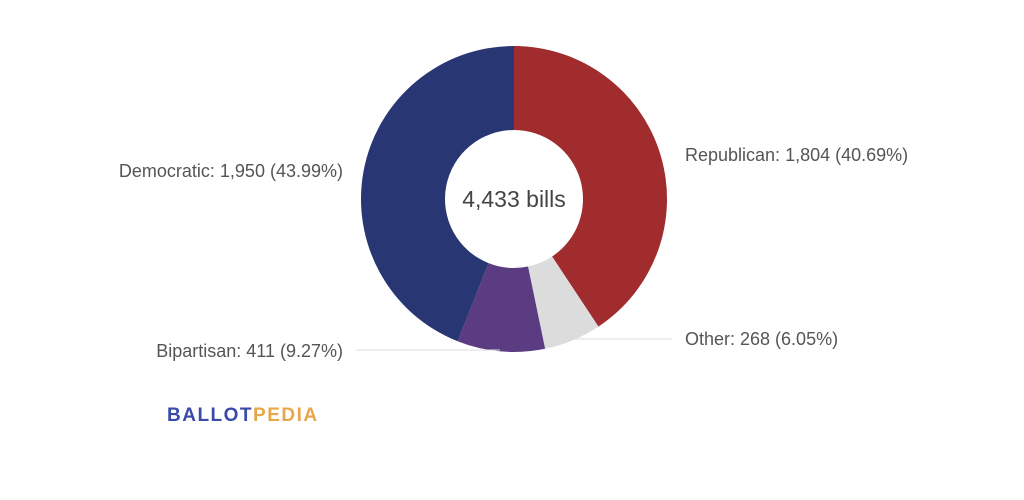 The width and height of the screenshot is (1024, 500). What do you see at coordinates (210, 415) in the screenshot?
I see `logo-part1: BALLOT` at bounding box center [210, 415].